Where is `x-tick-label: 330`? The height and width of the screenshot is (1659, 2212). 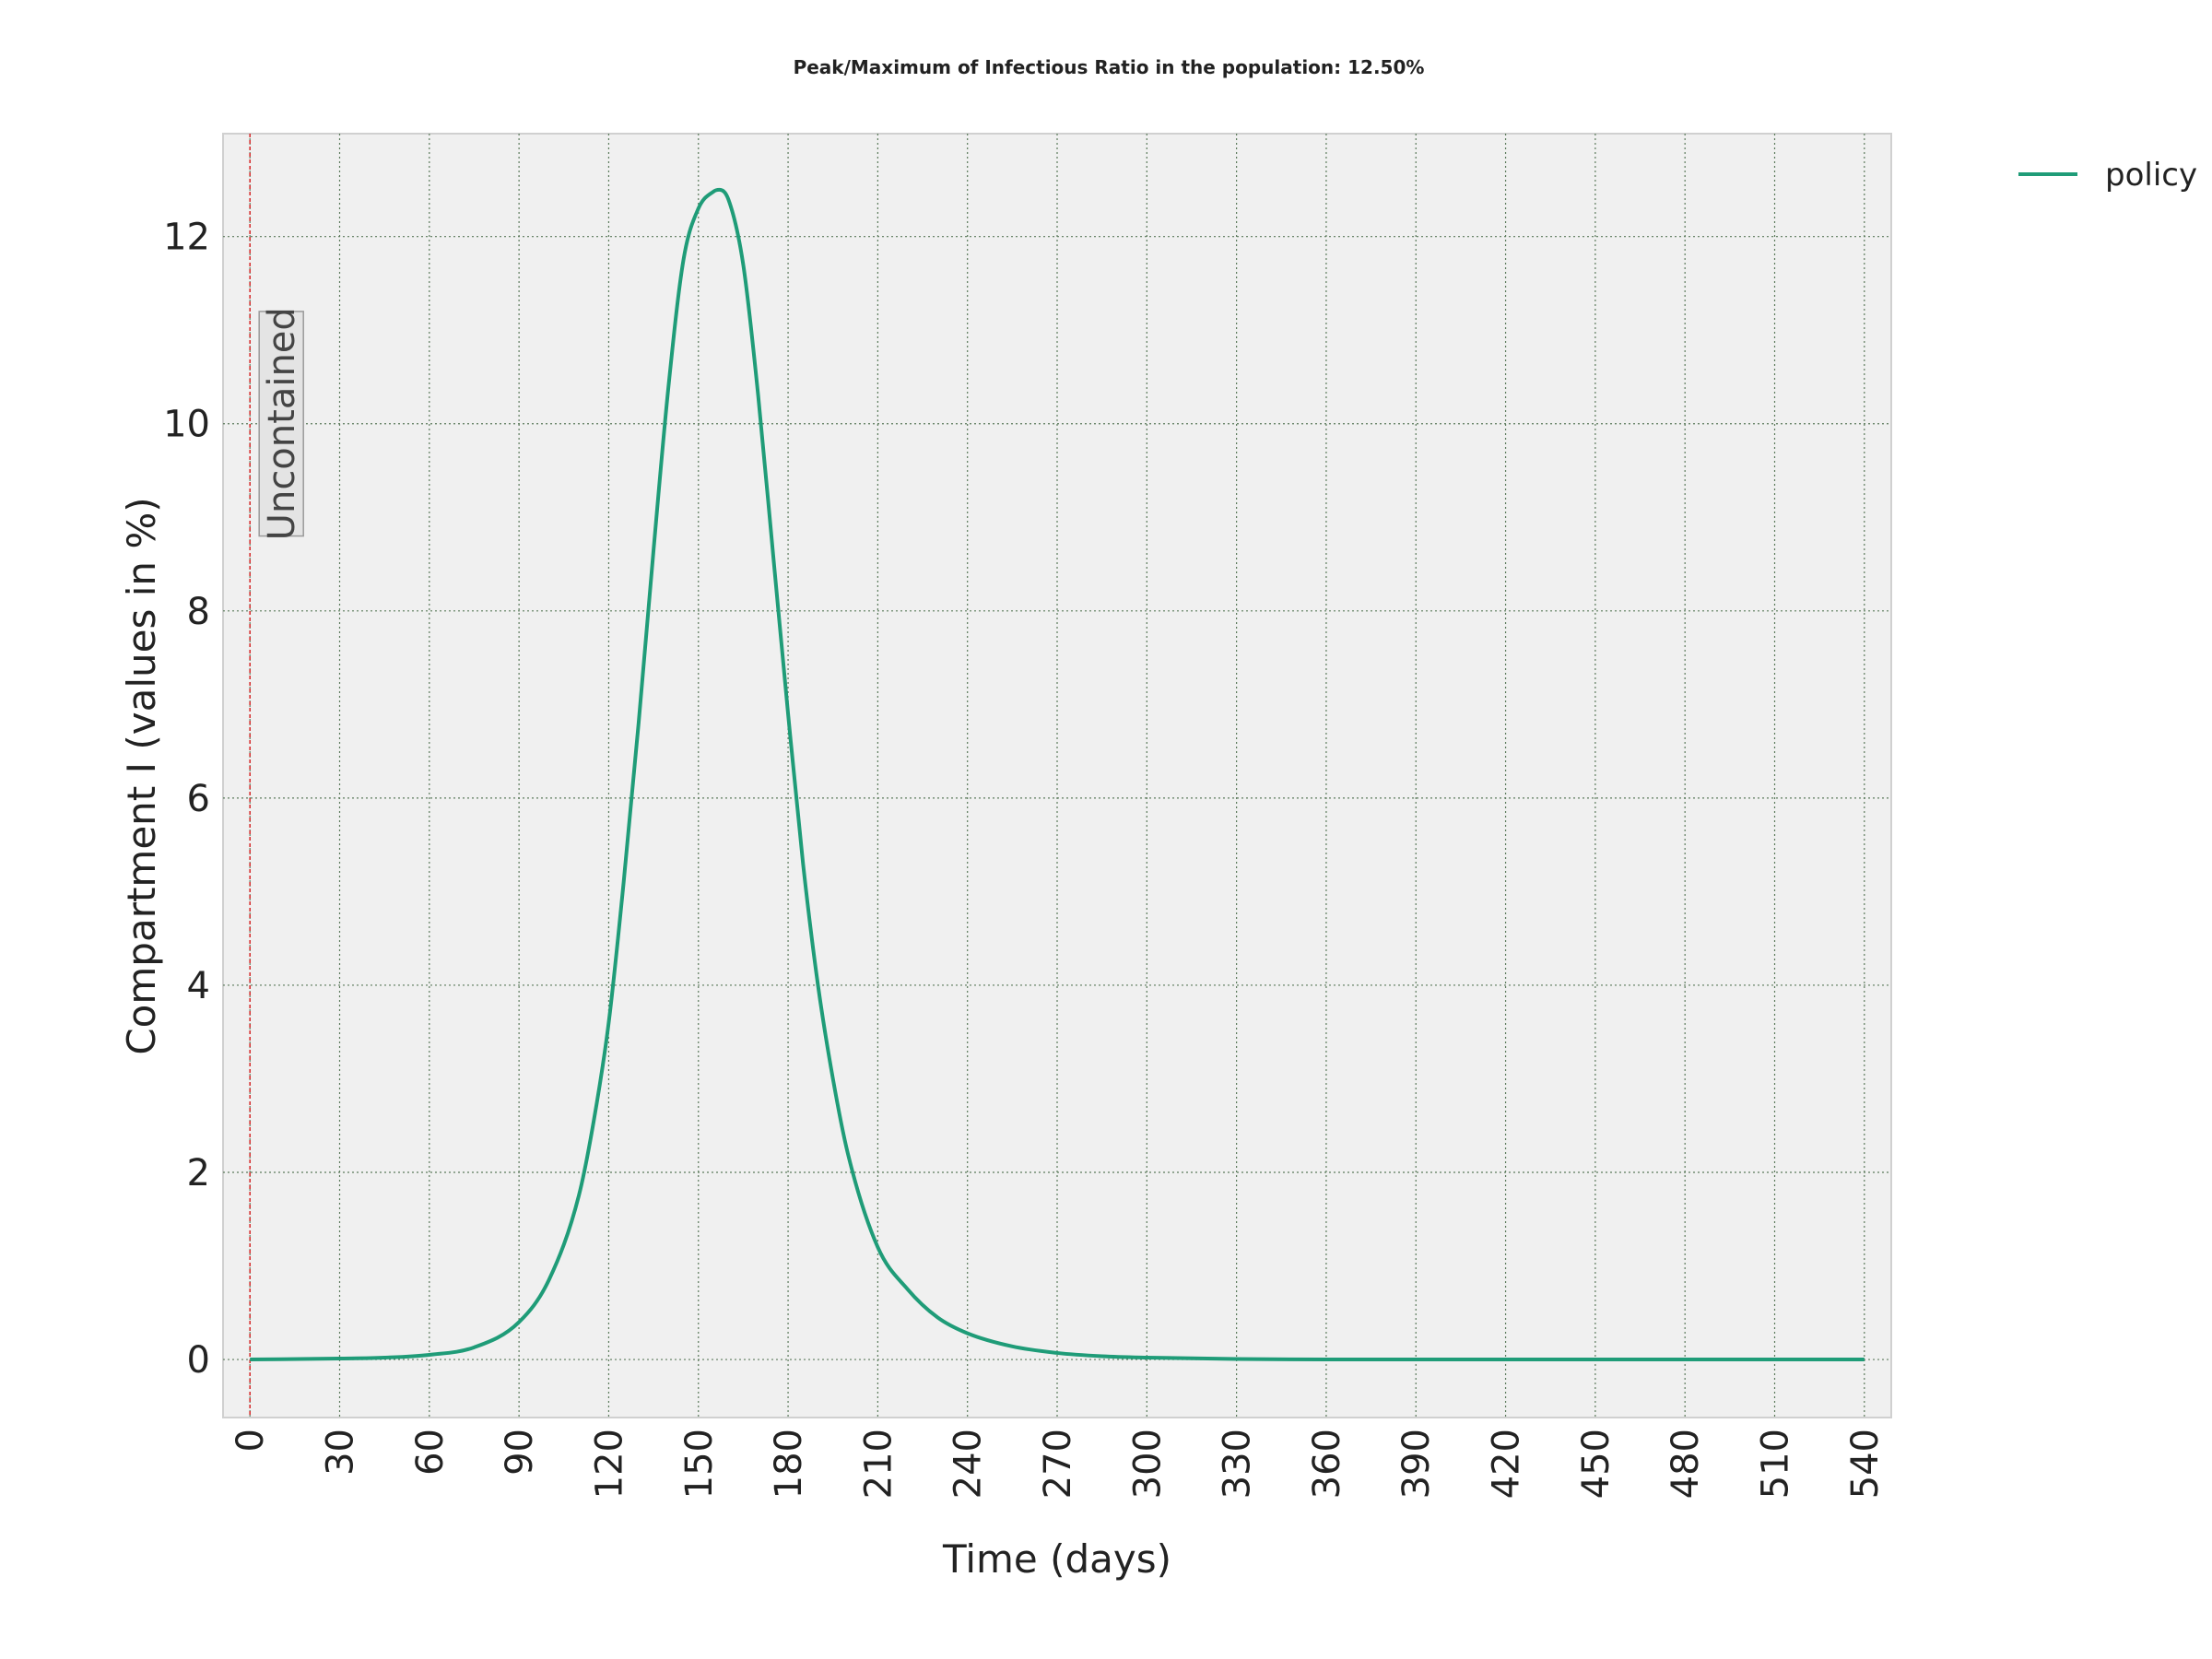 x-tick-label: 330 is located at coordinates (1238, 1464).